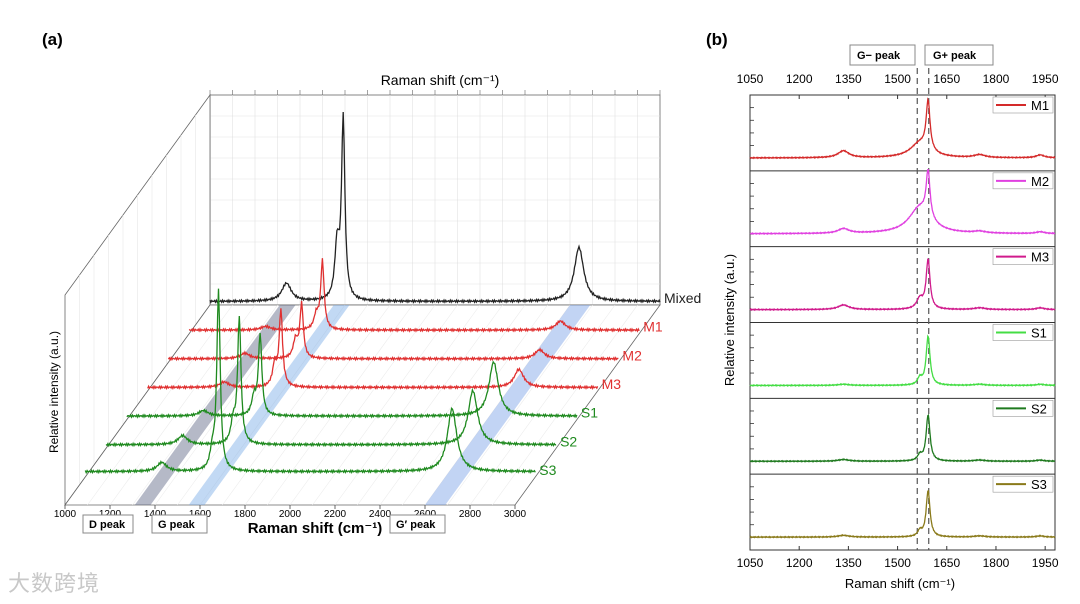 This screenshot has width=1080, height=604. I want to click on bottom-tick-label: 1050, so click(750, 563).